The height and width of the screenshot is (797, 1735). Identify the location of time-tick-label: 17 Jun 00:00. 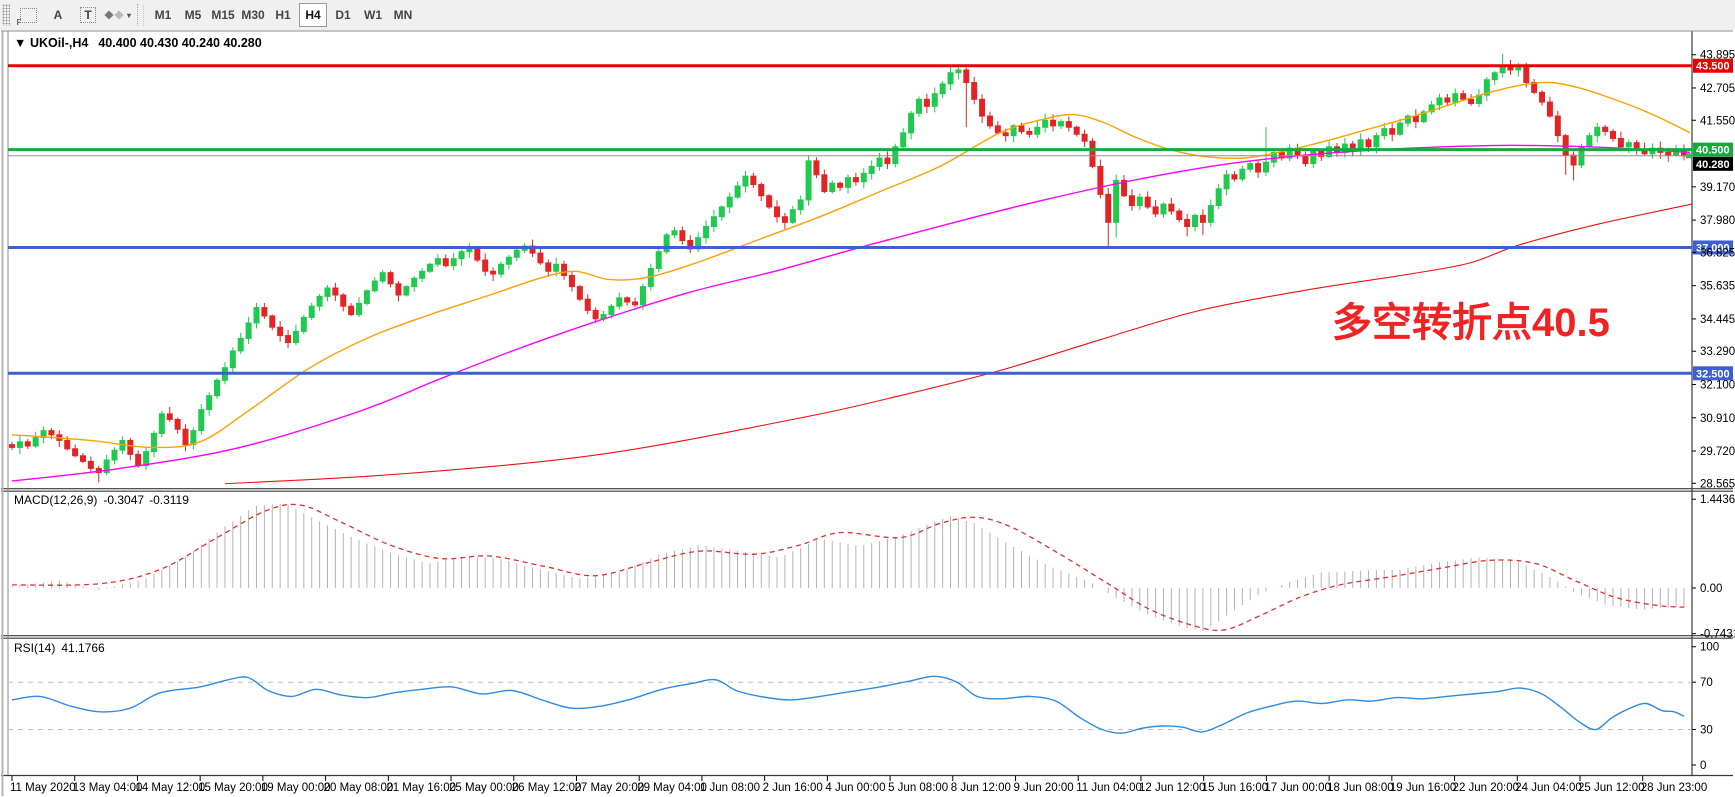
(1297, 788).